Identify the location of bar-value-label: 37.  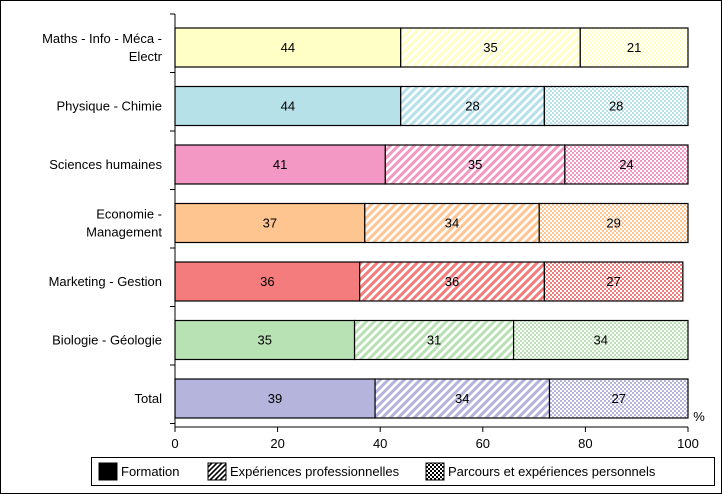
(270, 223).